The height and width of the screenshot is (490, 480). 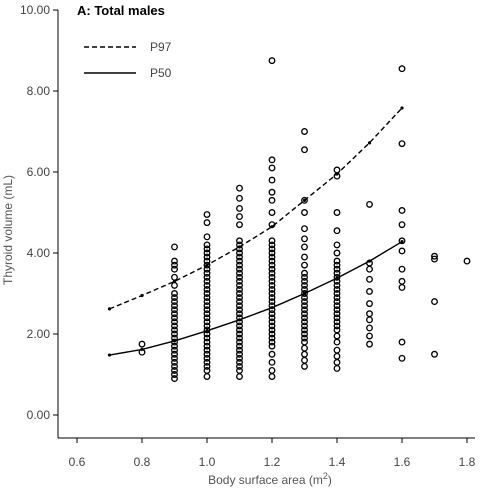 What do you see at coordinates (272, 462) in the screenshot?
I see `x-tick-label: 1.2` at bounding box center [272, 462].